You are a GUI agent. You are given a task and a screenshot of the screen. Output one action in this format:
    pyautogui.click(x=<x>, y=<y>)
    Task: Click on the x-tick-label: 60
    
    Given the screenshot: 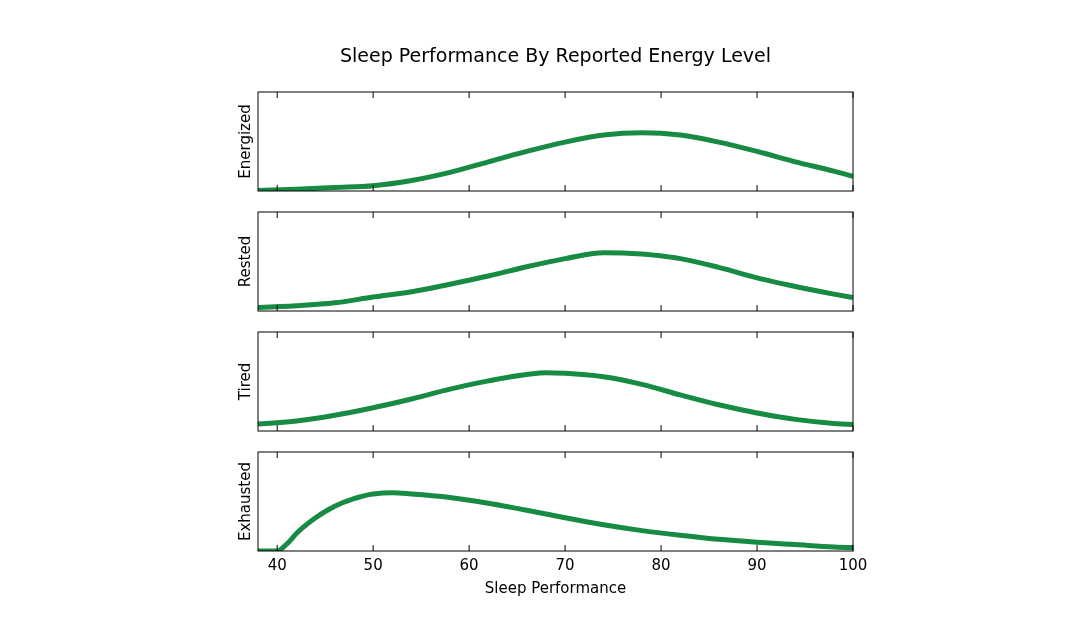 What is the action you would take?
    pyautogui.click(x=469, y=565)
    